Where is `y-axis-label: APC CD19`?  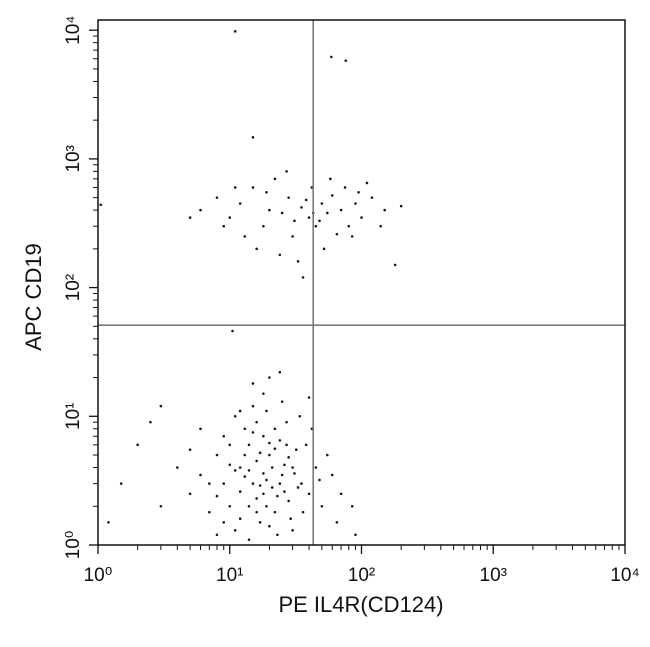 y-axis-label: APC CD19 is located at coordinates (33, 297).